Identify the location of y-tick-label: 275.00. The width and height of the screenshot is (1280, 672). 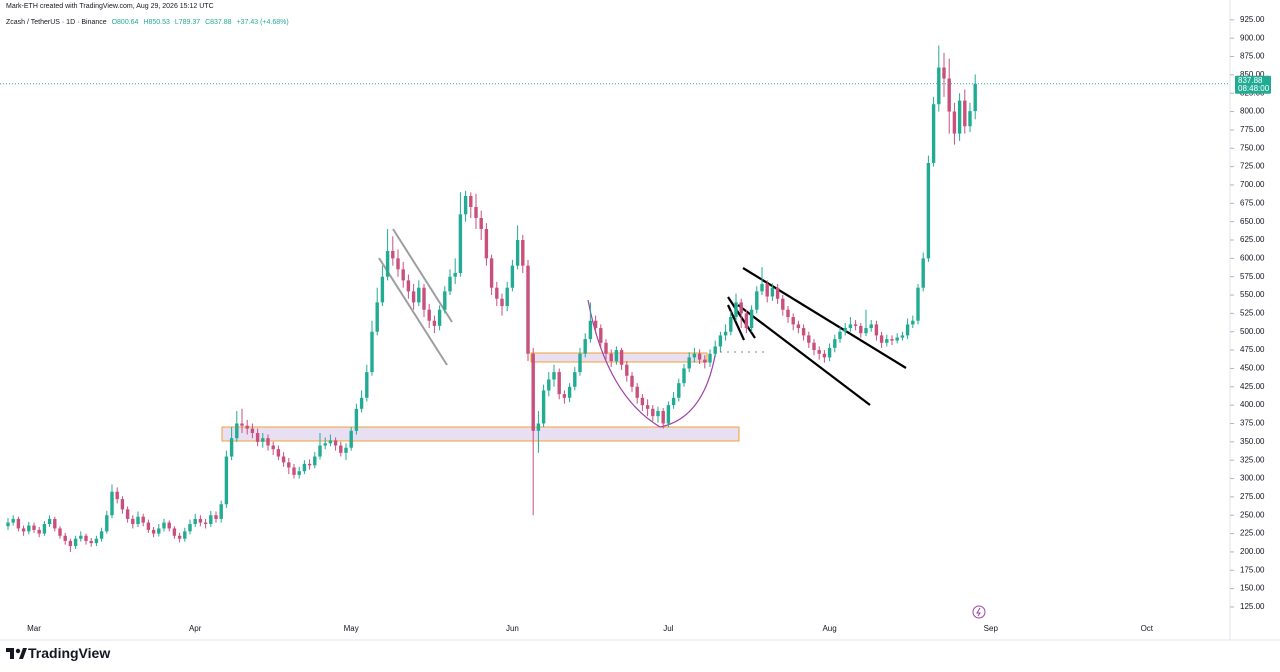
(1252, 496).